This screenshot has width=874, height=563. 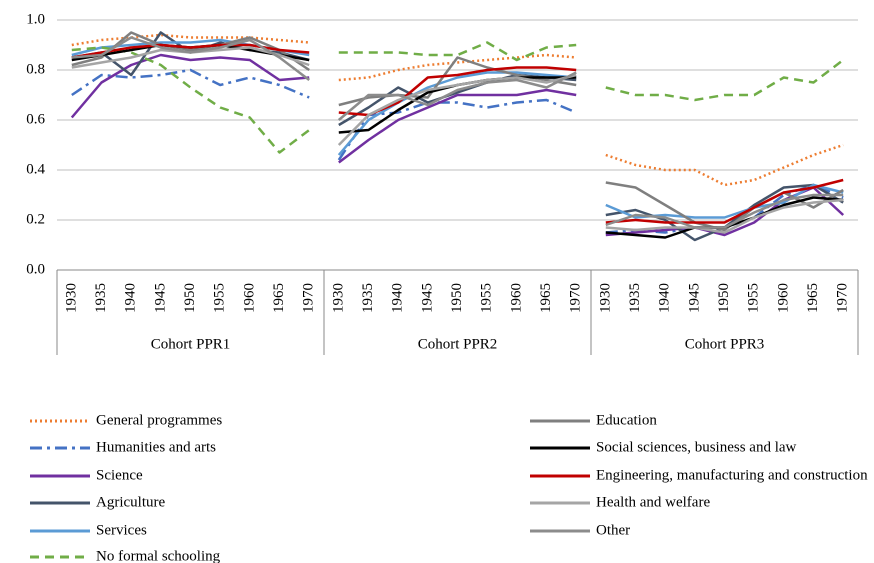 I want to click on legend-label: Science, so click(x=119, y=475).